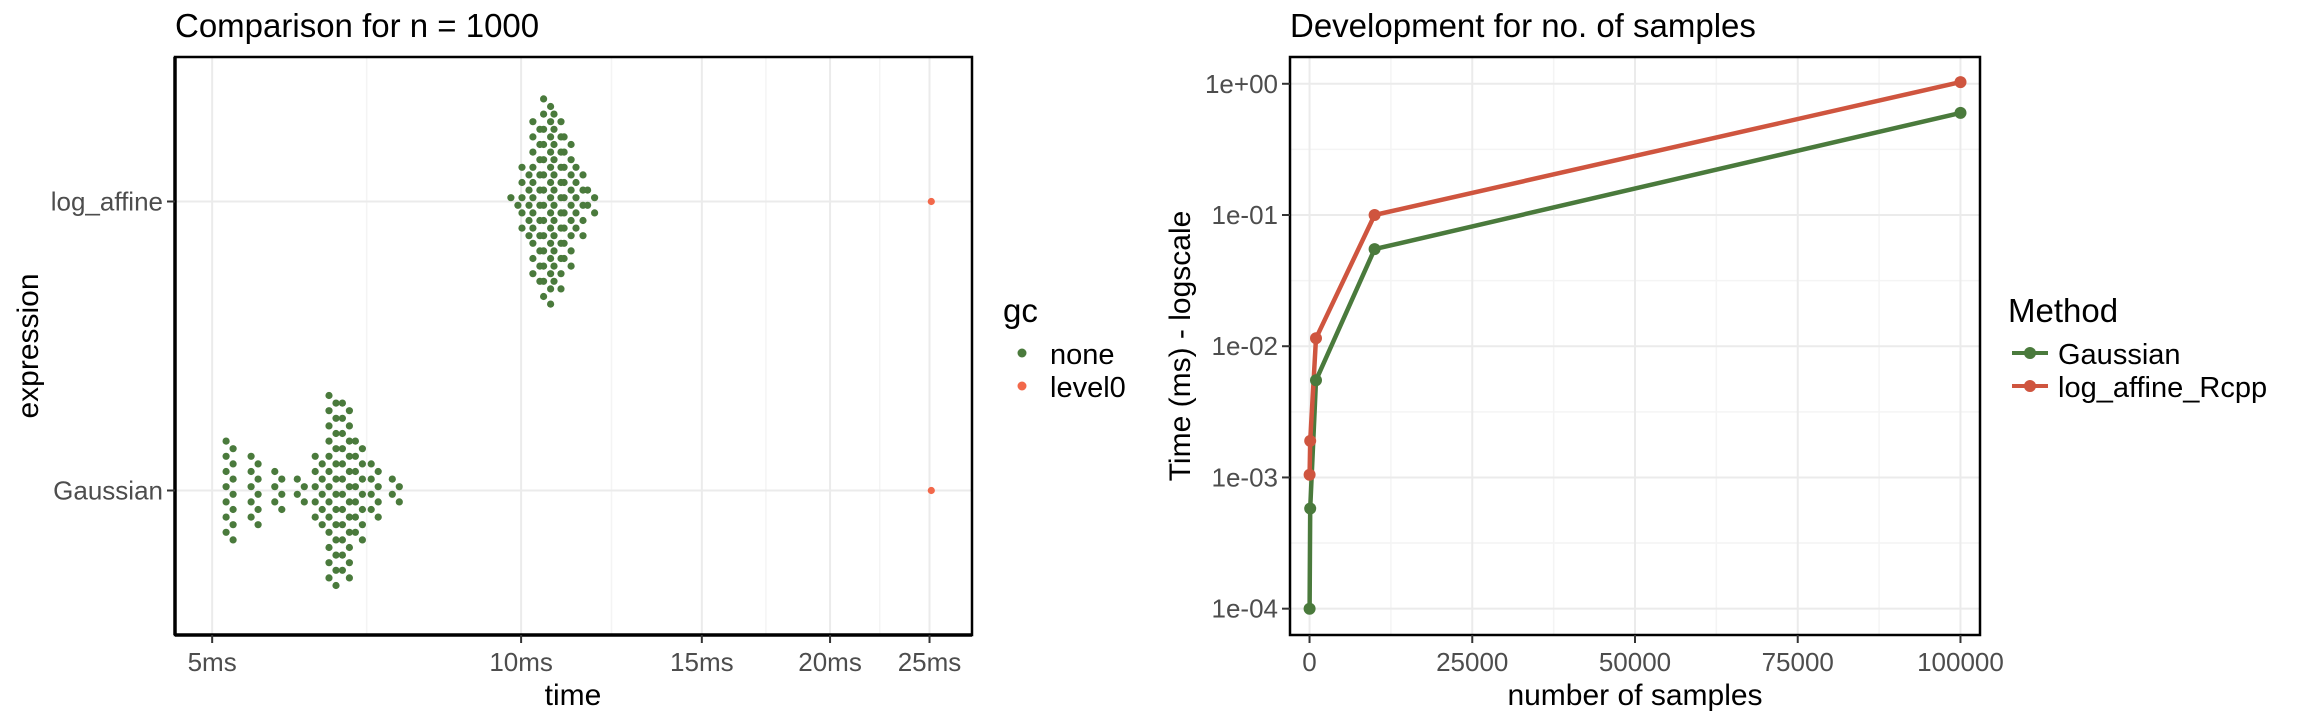  What do you see at coordinates (1245, 477) in the screenshot?
I see `right-y-tick-label: 1e-03` at bounding box center [1245, 477].